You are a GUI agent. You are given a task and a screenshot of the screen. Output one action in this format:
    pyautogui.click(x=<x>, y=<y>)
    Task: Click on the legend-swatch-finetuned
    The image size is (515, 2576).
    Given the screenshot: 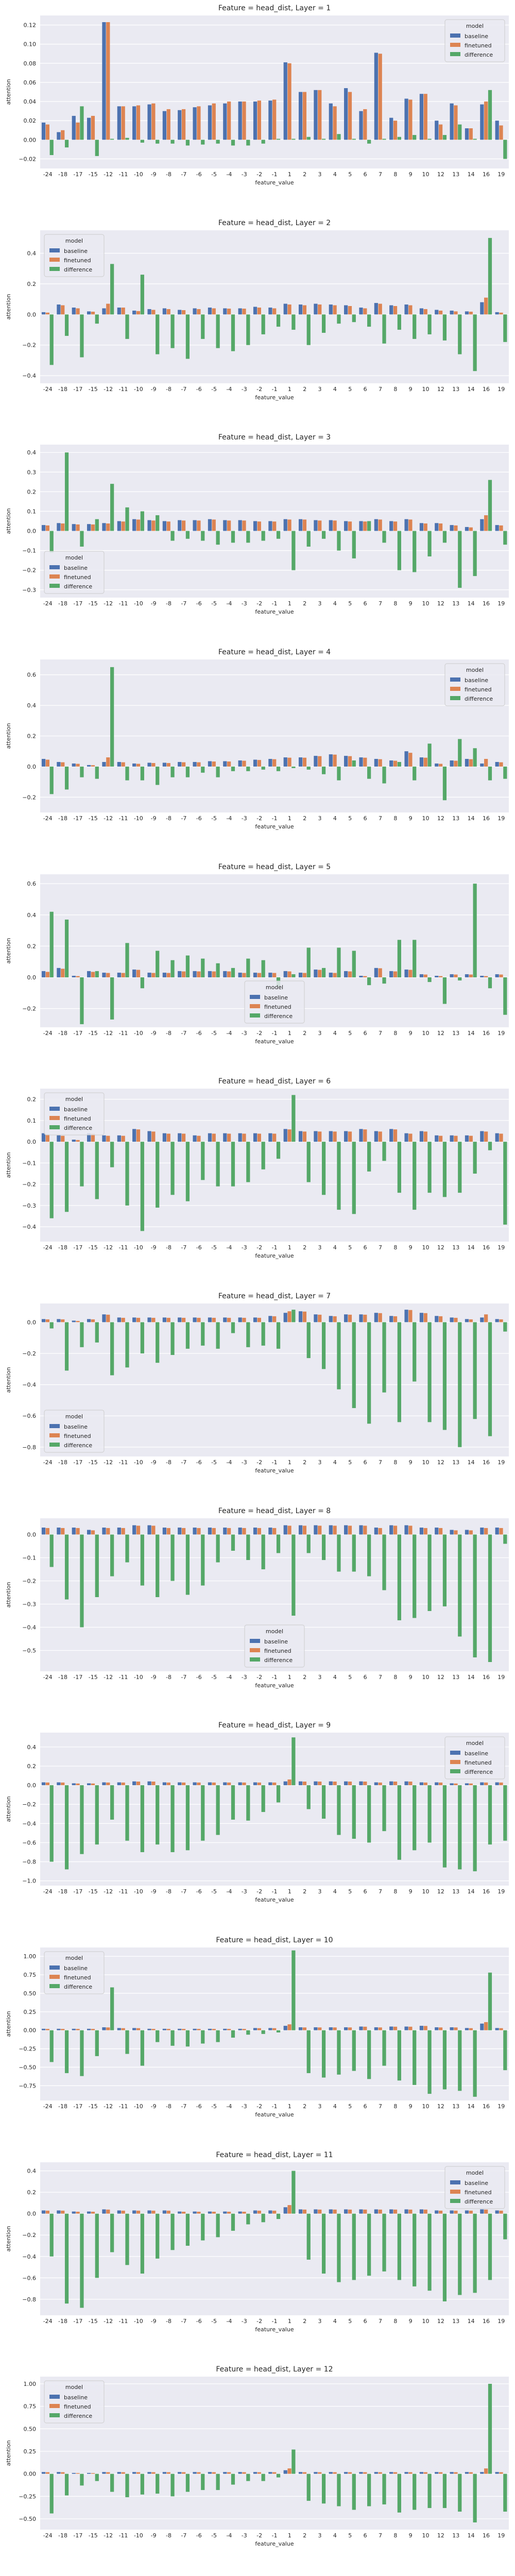 What is the action you would take?
    pyautogui.click(x=54, y=1435)
    